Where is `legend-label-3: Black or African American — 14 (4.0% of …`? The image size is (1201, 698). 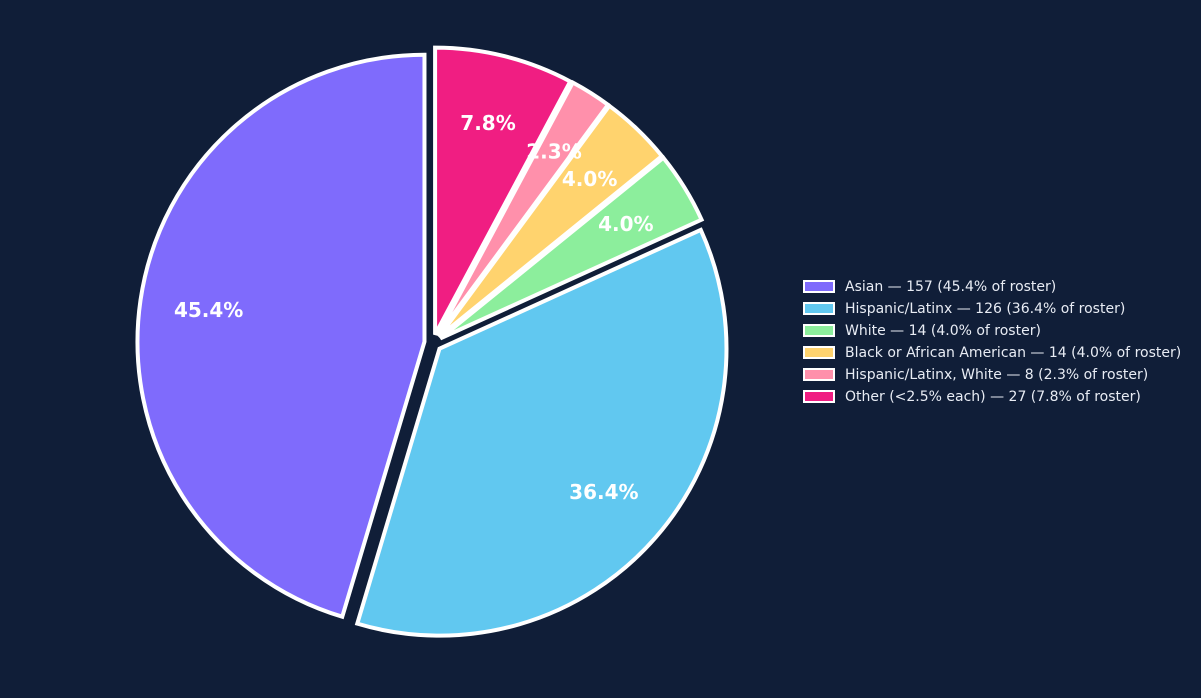 legend-label-3: Black or African American — 14 (4.0% of … is located at coordinates (1013, 353).